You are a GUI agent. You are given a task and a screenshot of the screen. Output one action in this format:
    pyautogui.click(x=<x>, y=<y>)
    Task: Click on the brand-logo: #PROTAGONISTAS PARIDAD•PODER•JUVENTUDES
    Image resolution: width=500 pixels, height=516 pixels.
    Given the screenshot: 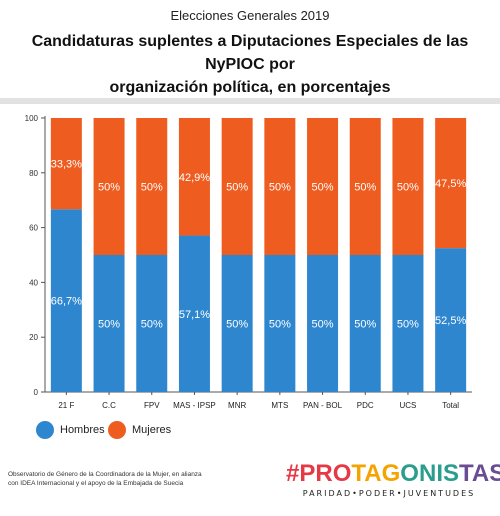 What is the action you would take?
    pyautogui.click(x=393, y=479)
    